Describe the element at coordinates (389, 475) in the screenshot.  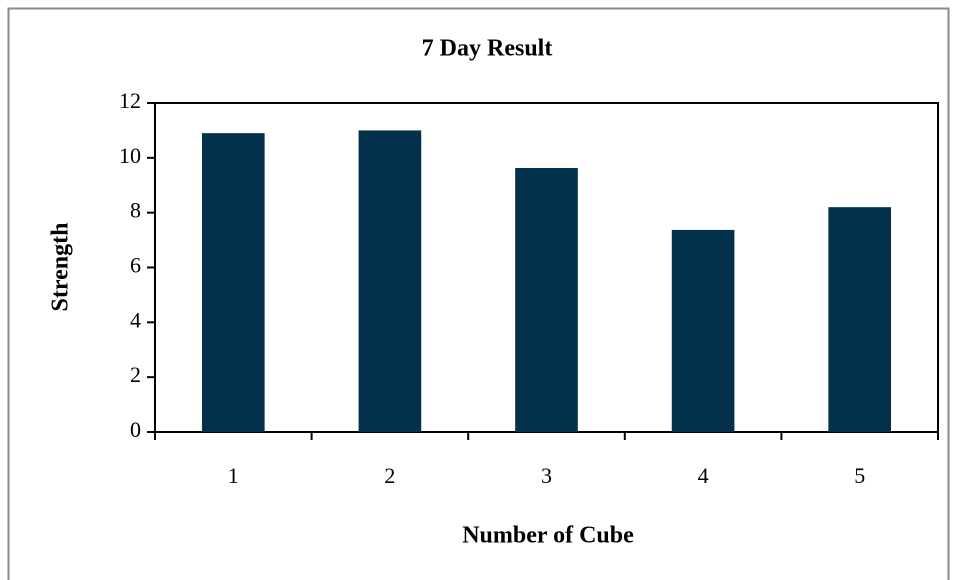
I see `x-tick-label: 2` at that location.